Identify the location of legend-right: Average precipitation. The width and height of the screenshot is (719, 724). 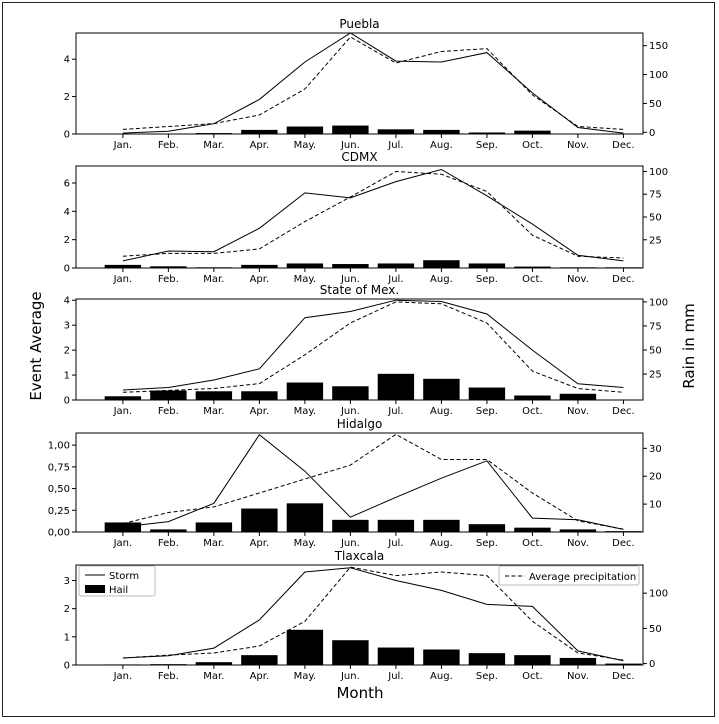
(569, 575).